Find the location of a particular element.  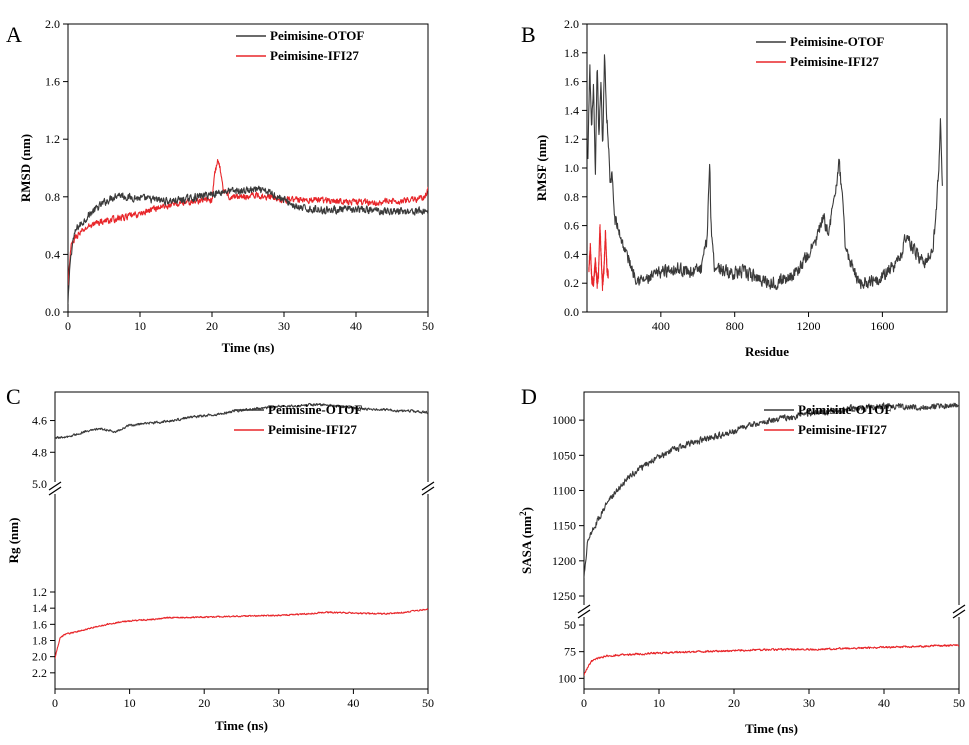

panel-letter-c: C is located at coordinates (13, 396).